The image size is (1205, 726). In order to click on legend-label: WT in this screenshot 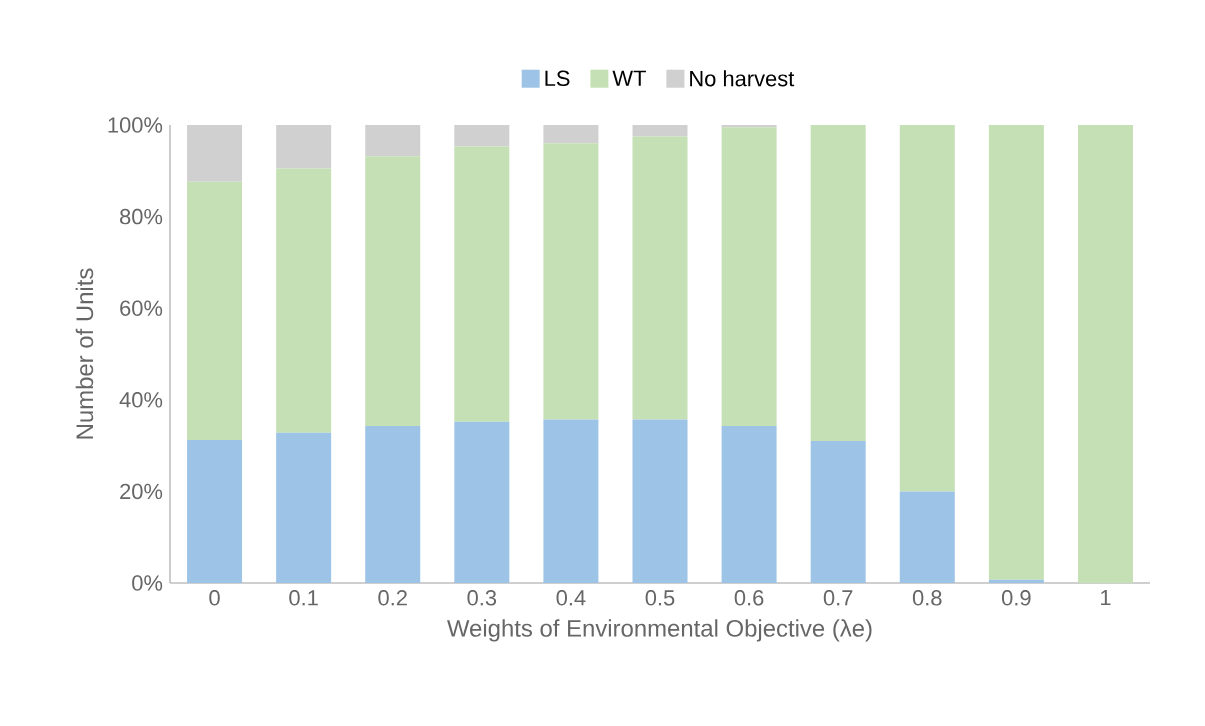, I will do `click(629, 78)`.